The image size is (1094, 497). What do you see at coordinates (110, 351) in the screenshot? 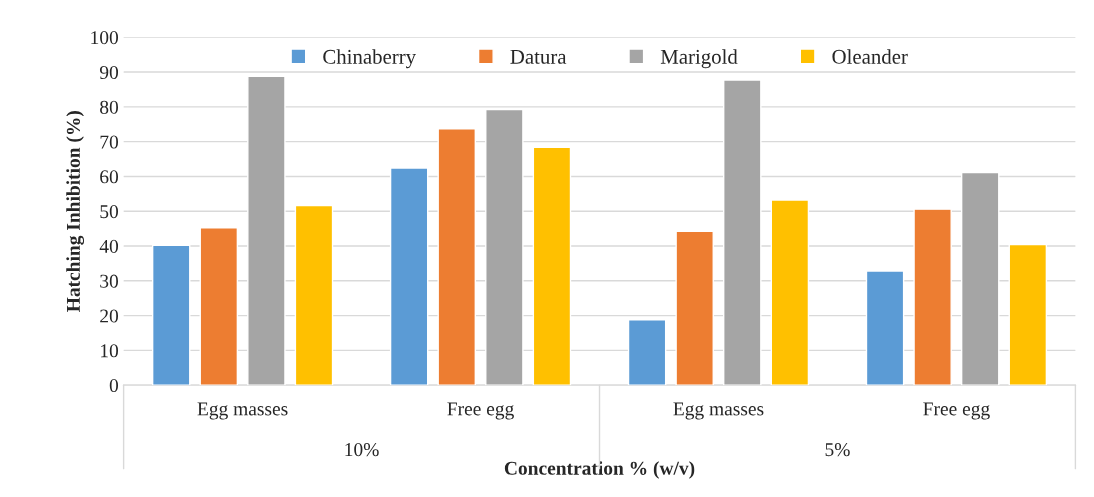
I see `y-tick-label: 10` at bounding box center [110, 351].